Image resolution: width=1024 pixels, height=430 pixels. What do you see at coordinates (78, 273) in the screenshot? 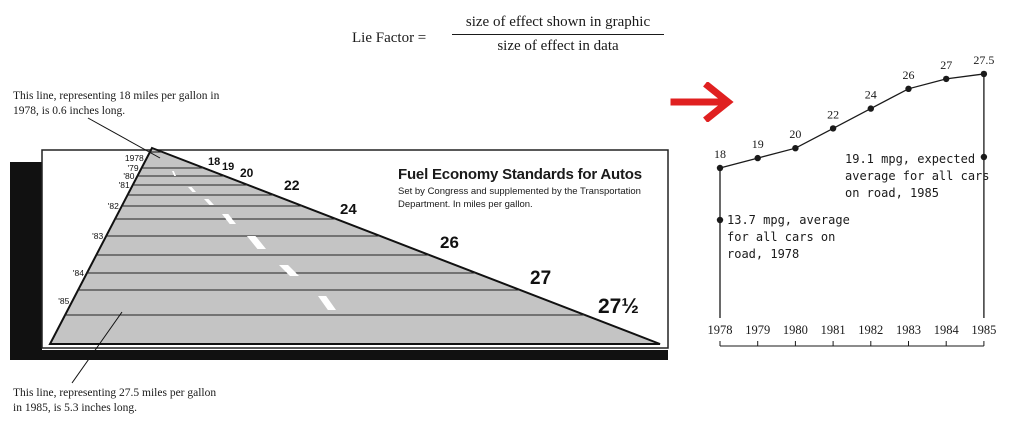
I see `year-label: '84` at bounding box center [78, 273].